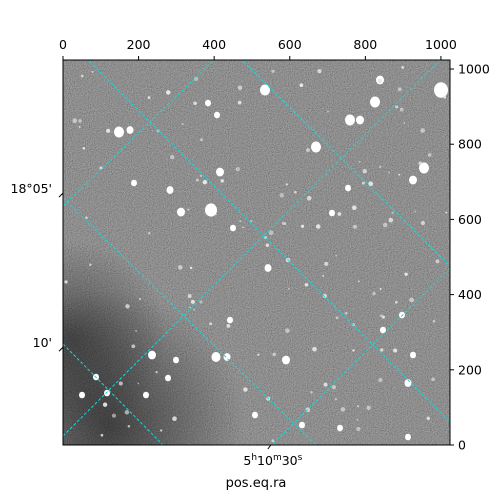  What do you see at coordinates (42, 342) in the screenshot?
I see `dec-tick-label-1: 10'` at bounding box center [42, 342].